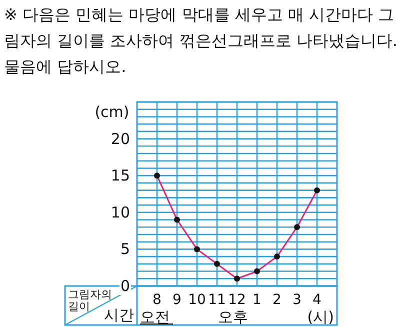 Image resolution: width=400 pixels, height=327 pixels. I want to click on xtick: 2, so click(277, 300).